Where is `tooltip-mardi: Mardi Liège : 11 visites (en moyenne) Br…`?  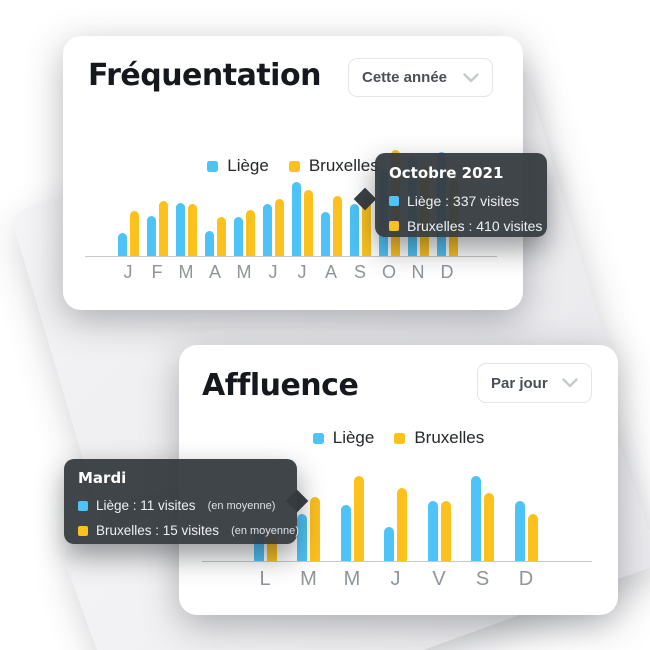 tooltip-mardi: Mardi Liège : 11 visites (en moyenne) Br… is located at coordinates (181, 501).